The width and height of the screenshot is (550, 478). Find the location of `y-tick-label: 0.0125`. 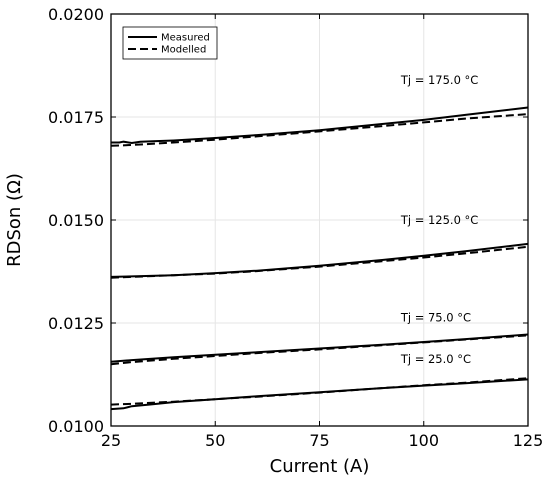

y-tick-label: 0.0125 is located at coordinates (76, 323).